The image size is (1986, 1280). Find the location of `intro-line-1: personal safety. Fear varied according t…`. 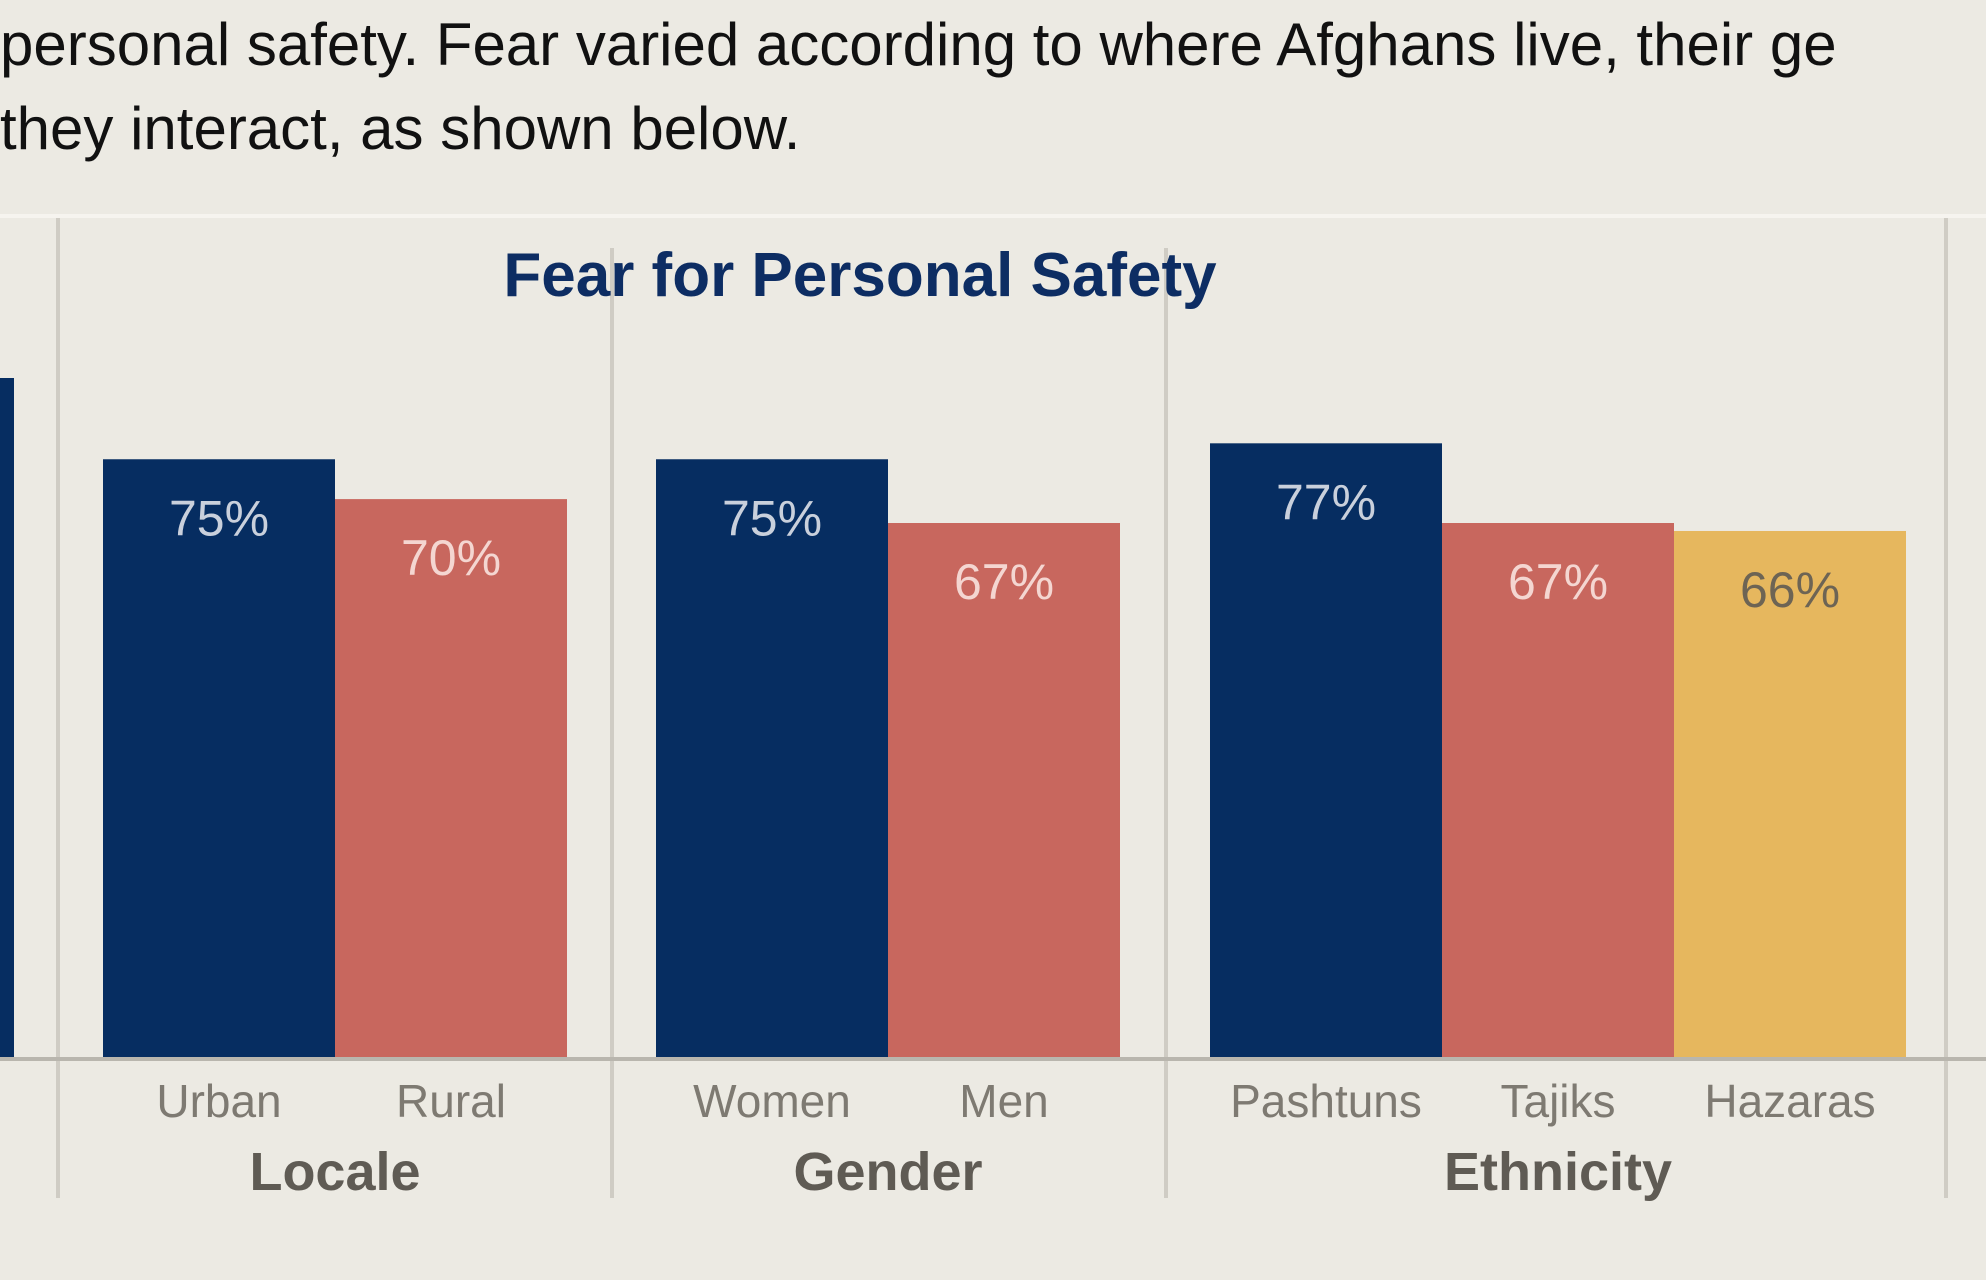

intro-line-1: personal safety. Fear varied according t… is located at coordinates (918, 44).